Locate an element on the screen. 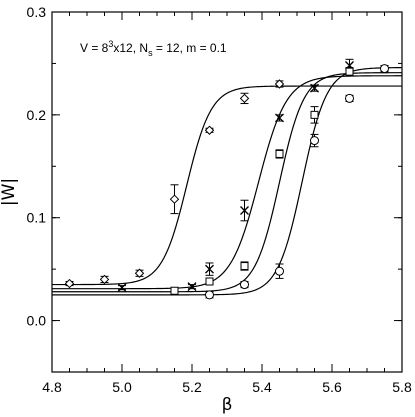 The height and width of the screenshot is (417, 415). y-tick-label: 0.3 is located at coordinates (37, 12).